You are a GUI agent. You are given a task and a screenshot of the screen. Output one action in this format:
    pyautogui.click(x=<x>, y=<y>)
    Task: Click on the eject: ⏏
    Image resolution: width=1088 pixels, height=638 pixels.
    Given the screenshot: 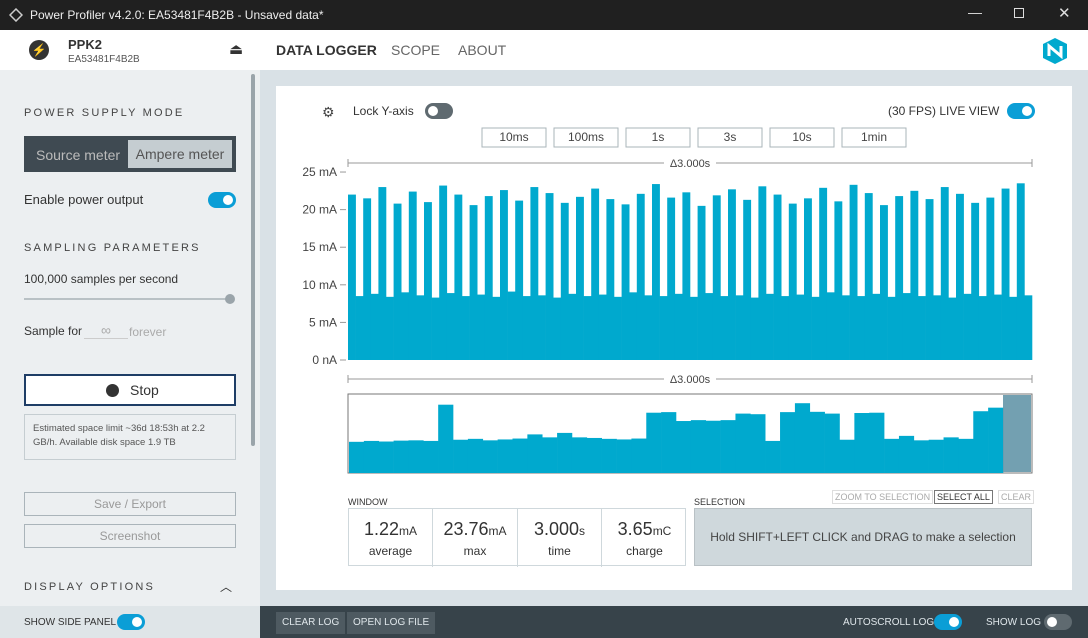 What is the action you would take?
    pyautogui.click(x=236, y=49)
    